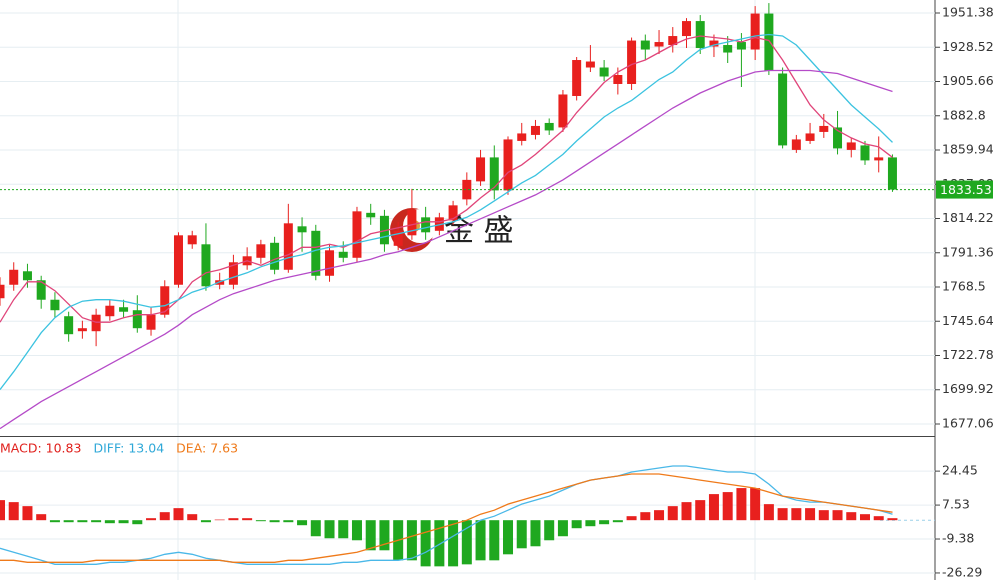  Describe the element at coordinates (446, 518) in the screenshot. I see `dea-line` at that location.